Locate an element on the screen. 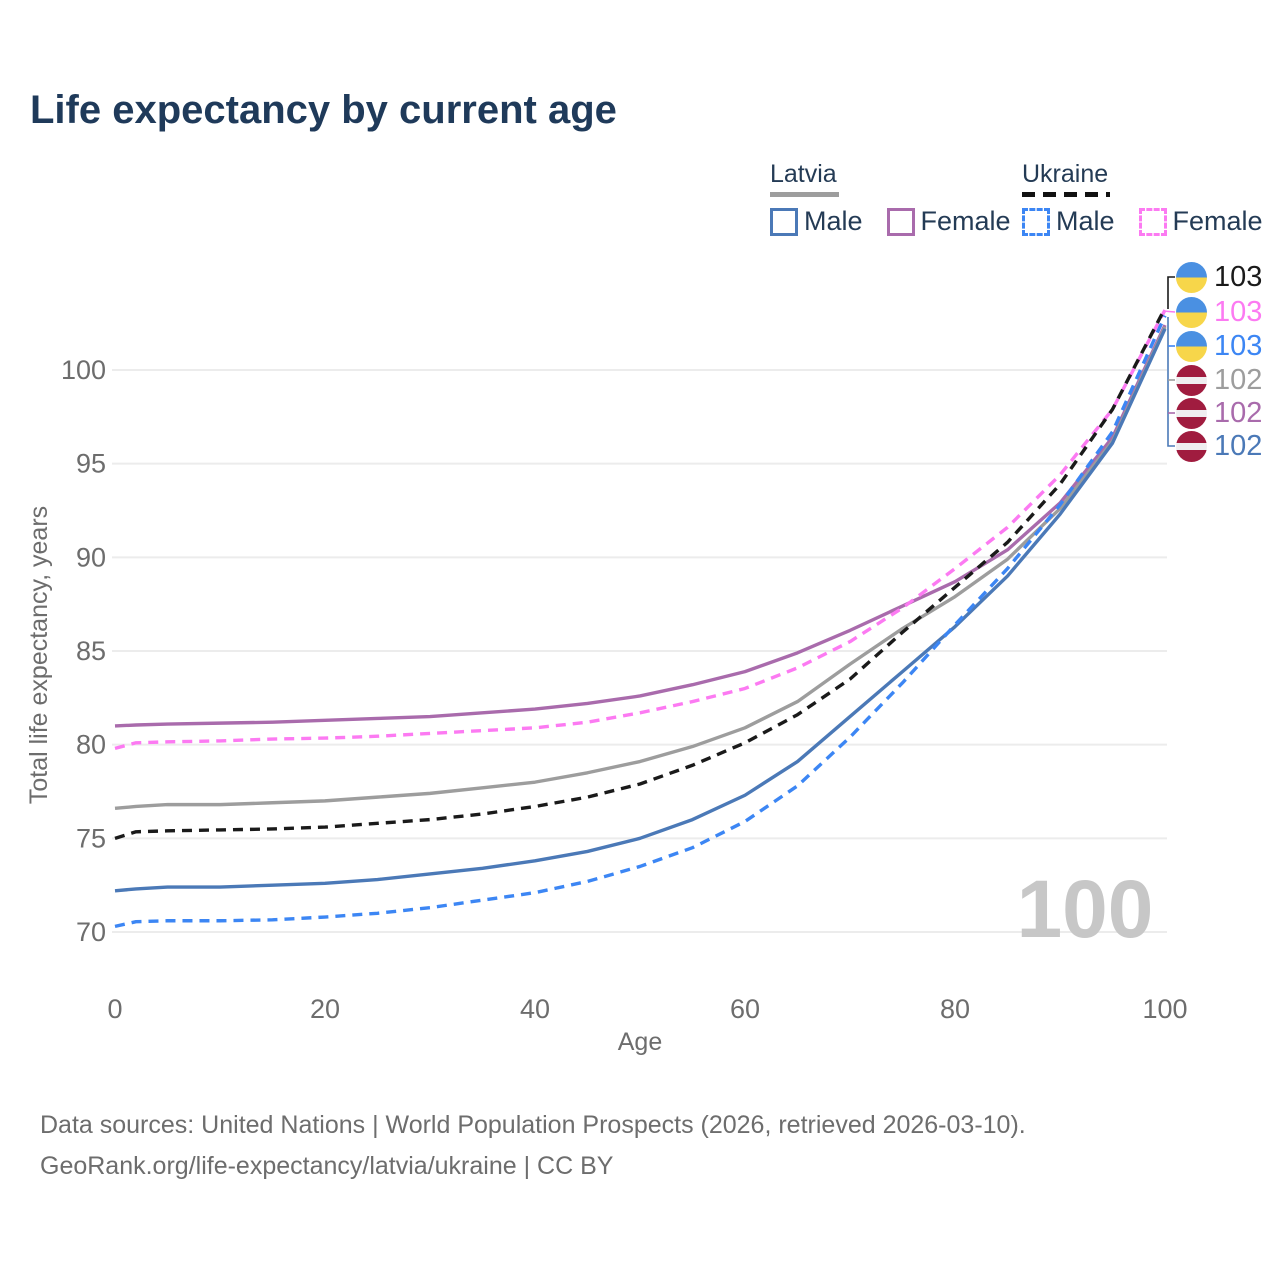 This screenshot has width=1280, height=1280. x-tick-label: 0 is located at coordinates (114, 1009).